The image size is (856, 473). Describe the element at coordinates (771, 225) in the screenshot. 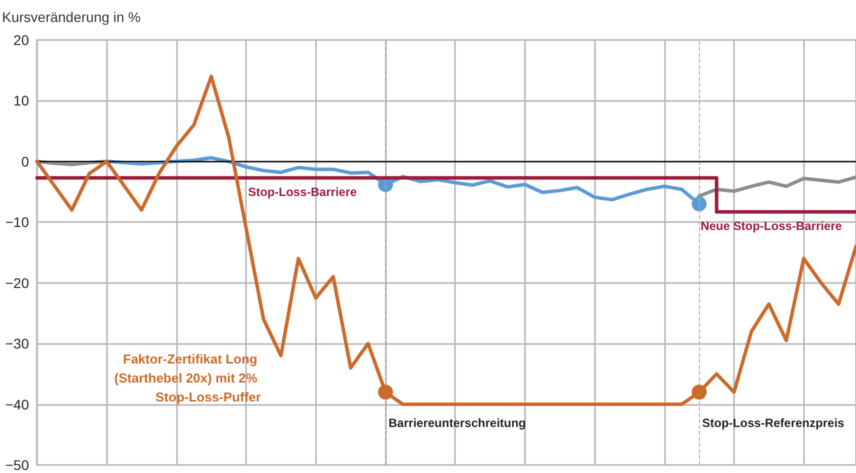

I see `annotation: Neue Stop-Loss-Barriere` at that location.